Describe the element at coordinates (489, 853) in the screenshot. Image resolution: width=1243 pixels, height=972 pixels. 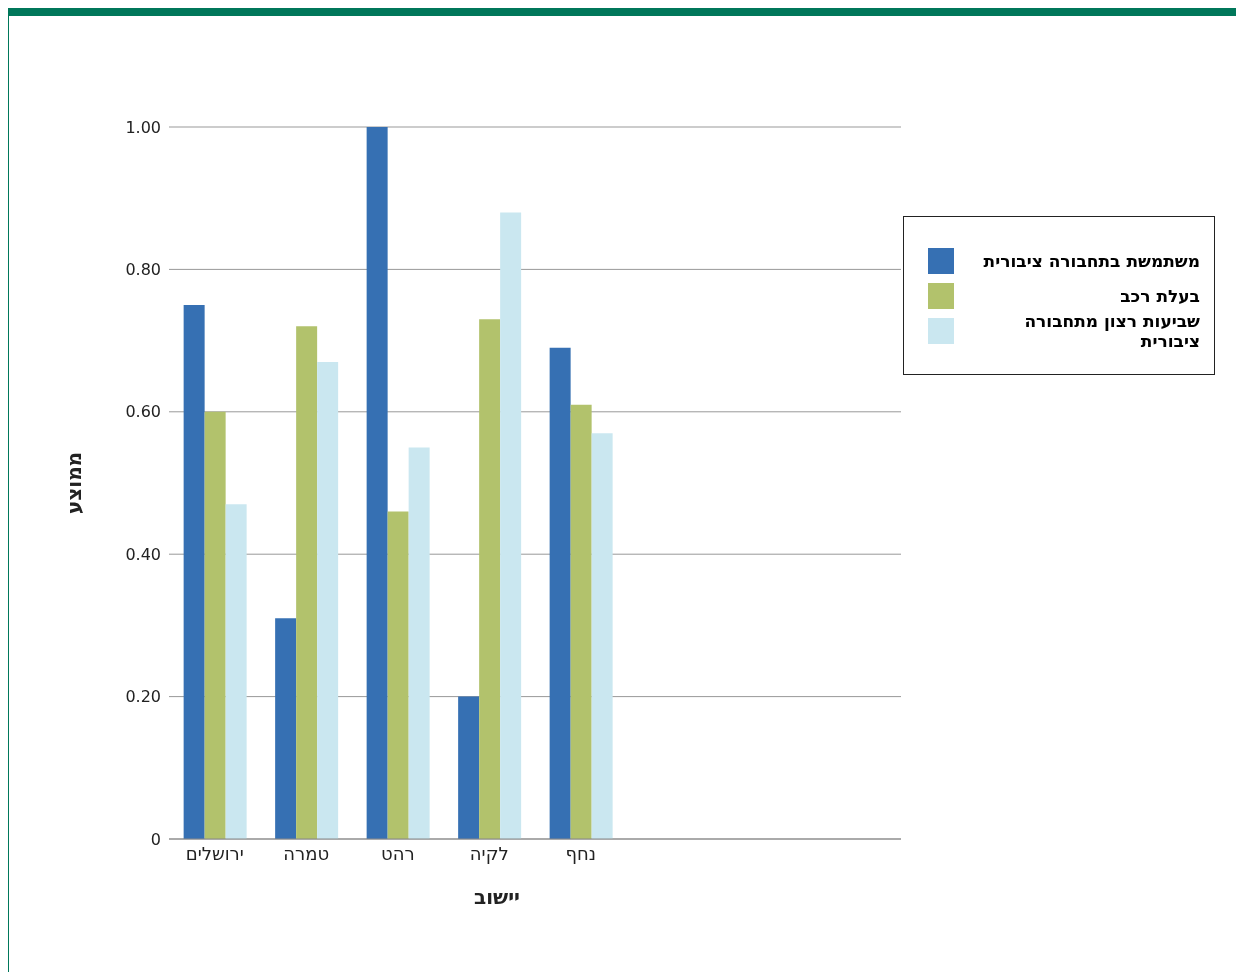
I see `x-tick-label: לקיה` at that location.